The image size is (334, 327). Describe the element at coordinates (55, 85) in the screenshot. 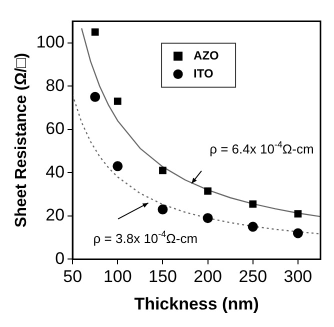

I see `y-tick-label: 80` at that location.